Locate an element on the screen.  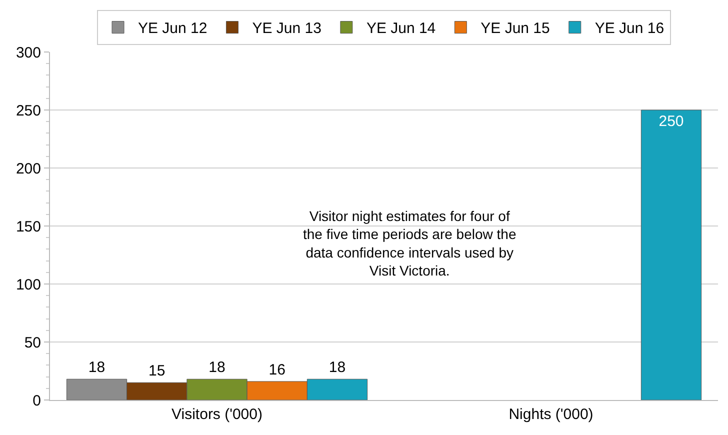
y-tick-label: 200 is located at coordinates (28, 169).